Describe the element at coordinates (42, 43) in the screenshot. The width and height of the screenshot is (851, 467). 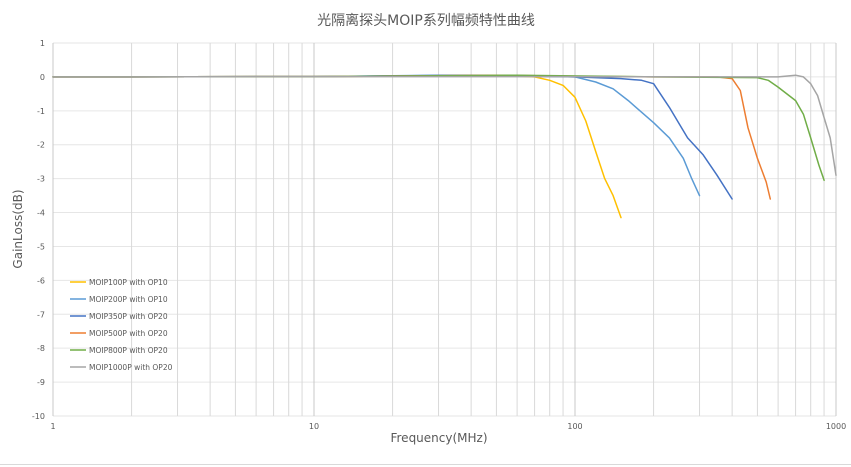
I see `y-tick-label: 1` at that location.